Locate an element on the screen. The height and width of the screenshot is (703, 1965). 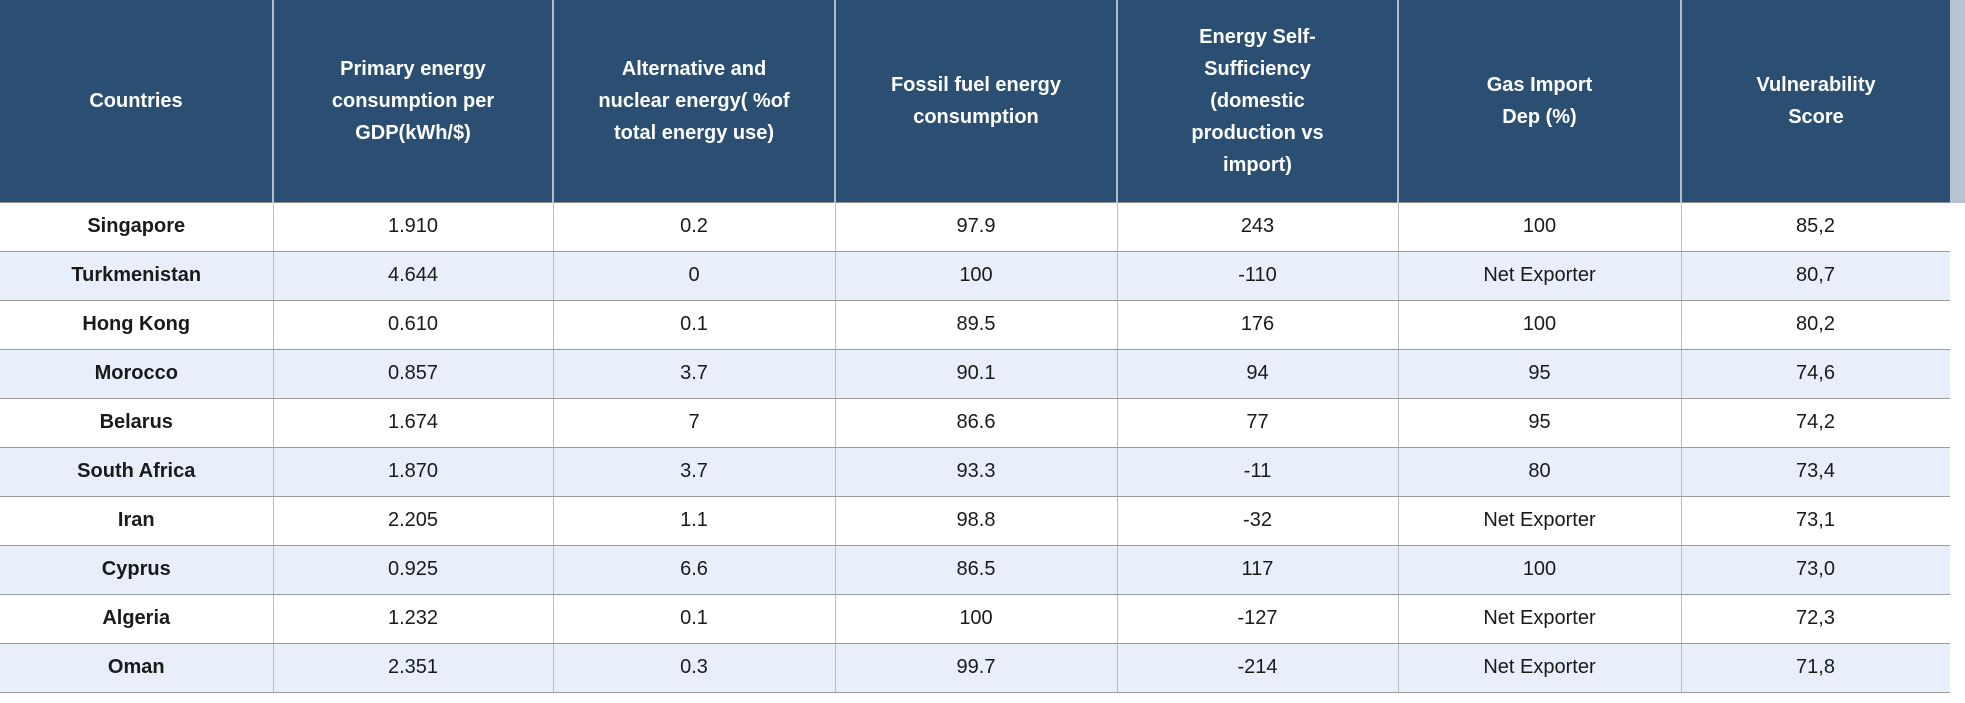
column-header-vulnerability-score: Vulnerability Score is located at coordinates (1815, 101).